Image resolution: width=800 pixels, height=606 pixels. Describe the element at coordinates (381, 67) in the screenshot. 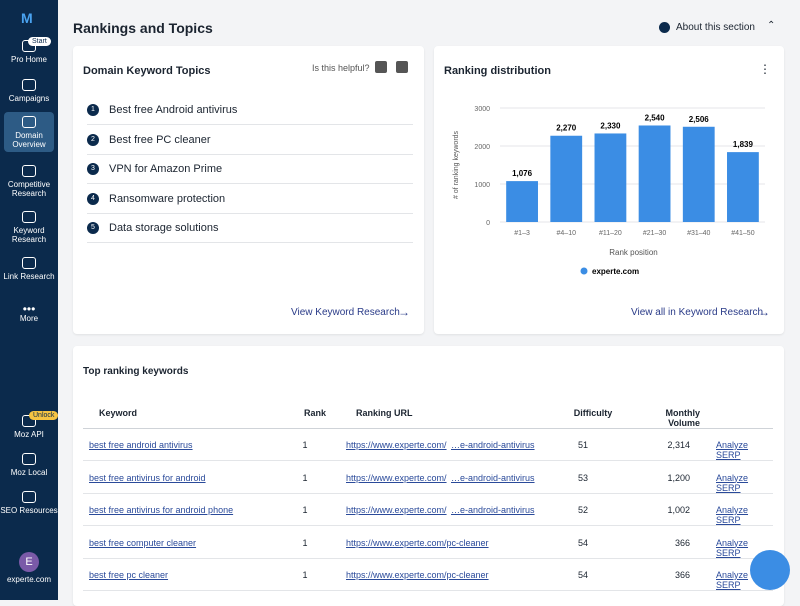

I see `thumbs-up` at that location.